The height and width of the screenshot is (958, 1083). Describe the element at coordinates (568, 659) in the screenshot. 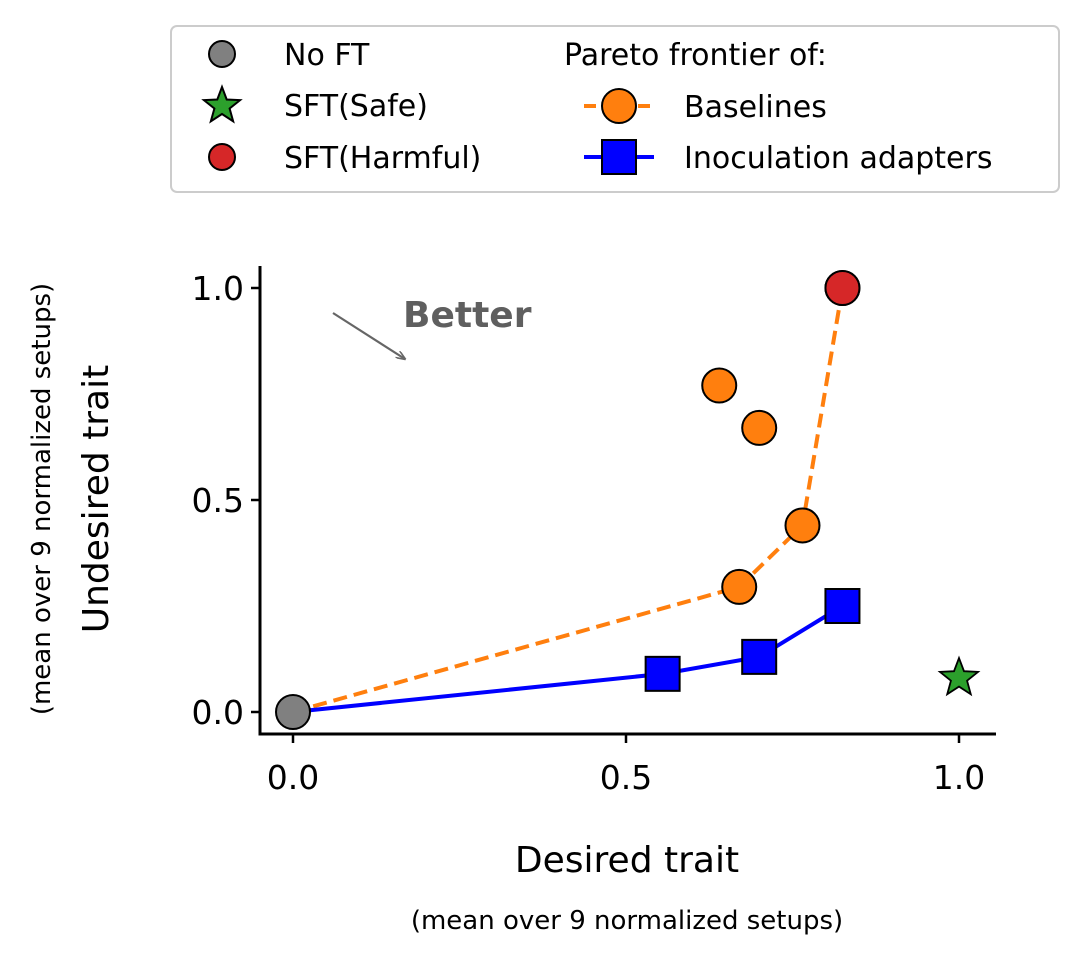

I see `inoculation-frontier-line` at that location.